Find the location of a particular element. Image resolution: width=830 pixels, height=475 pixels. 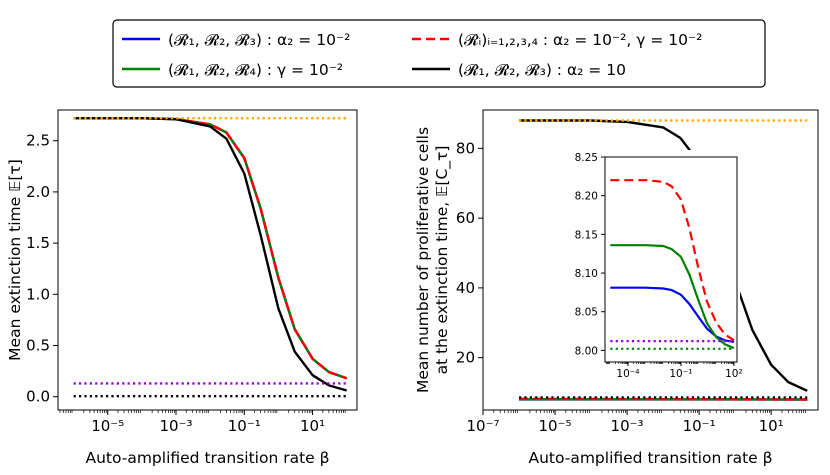

legend-label-3: (𝓡₁, 𝓡₂, 𝓡₃) : α₂ = 10 is located at coordinates (542, 70).